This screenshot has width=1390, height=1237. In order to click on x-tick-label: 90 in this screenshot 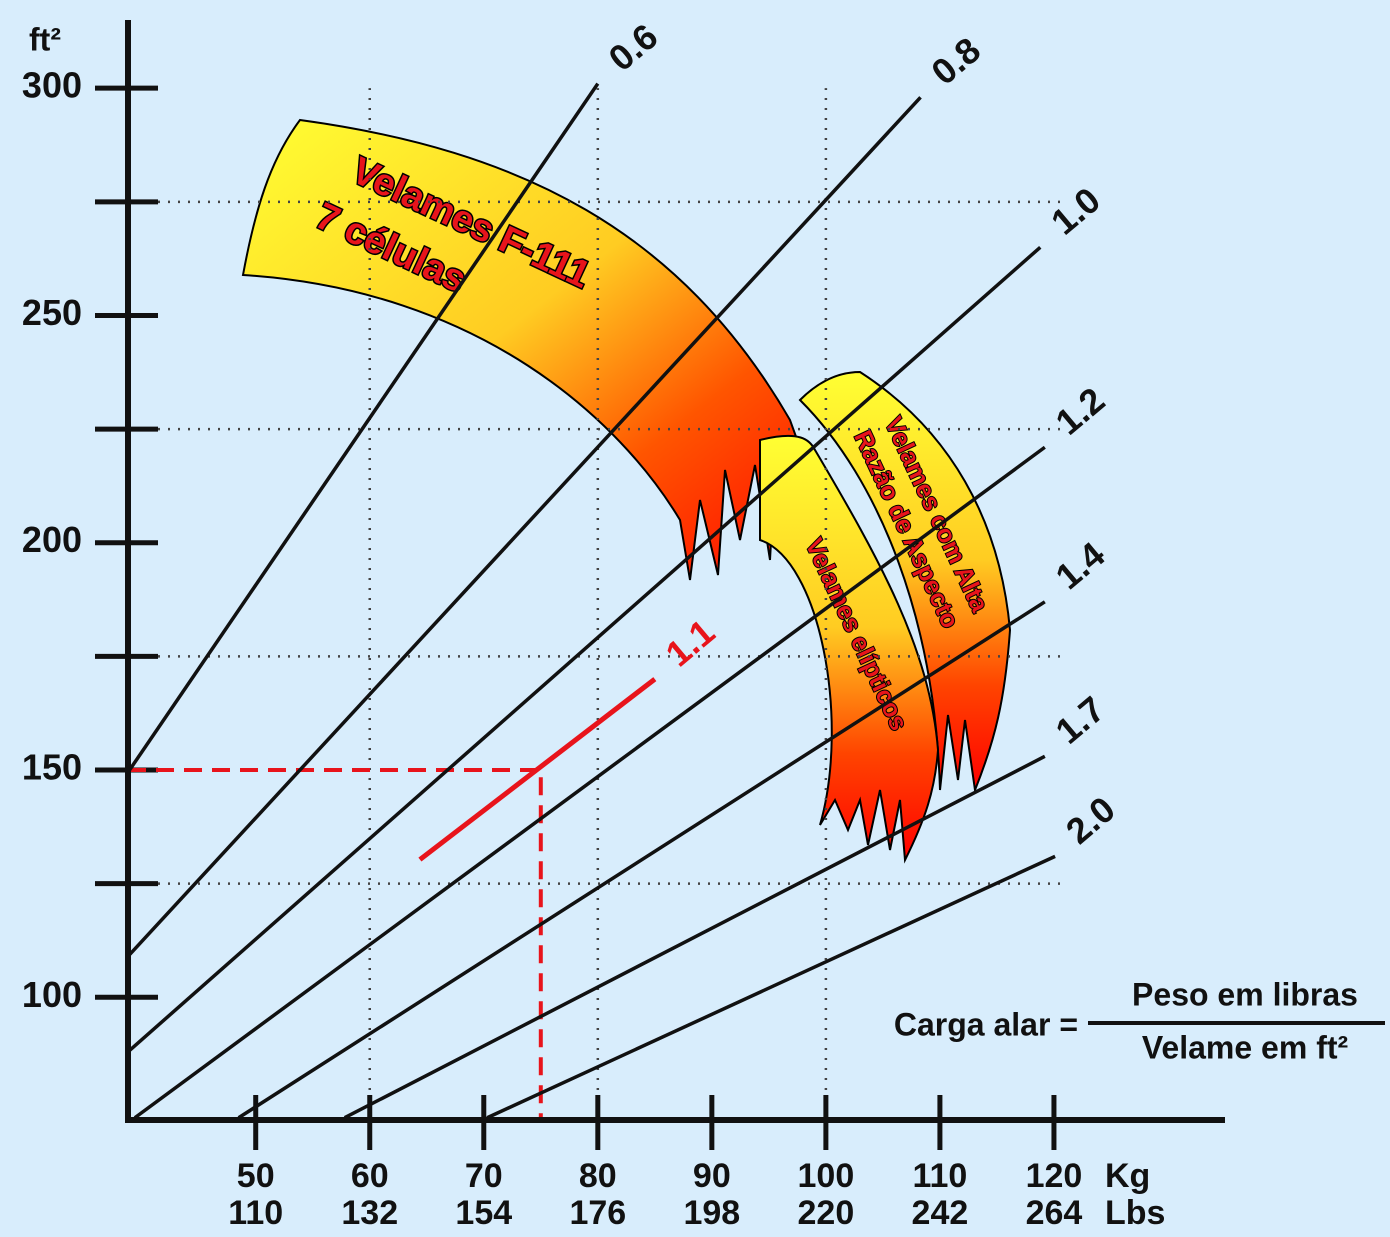, I will do `click(712, 1176)`.